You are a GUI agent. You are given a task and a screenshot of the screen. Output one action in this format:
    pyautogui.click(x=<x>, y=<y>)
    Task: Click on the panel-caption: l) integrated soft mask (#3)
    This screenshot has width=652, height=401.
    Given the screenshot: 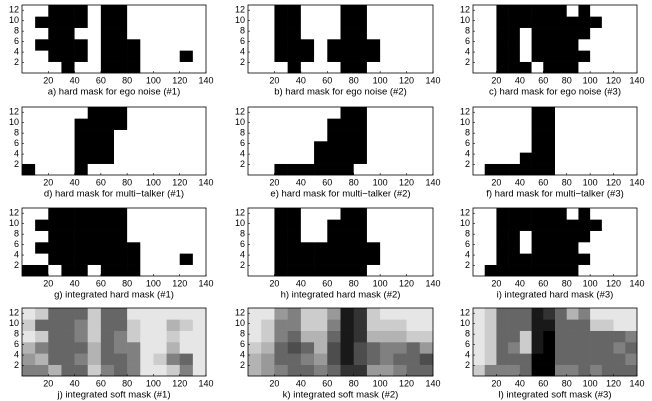 What is the action you would take?
    pyautogui.click(x=555, y=395)
    